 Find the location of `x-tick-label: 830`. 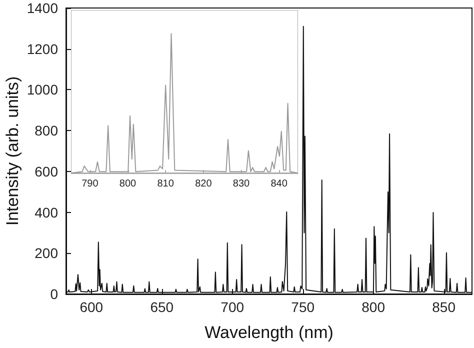

x-tick-label: 830 is located at coordinates (241, 184).